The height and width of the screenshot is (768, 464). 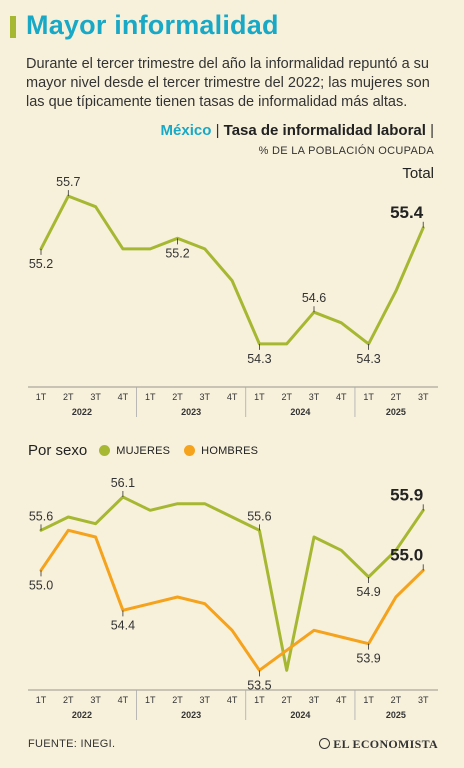 What do you see at coordinates (13, 27) in the screenshot?
I see `title-accent-bar` at bounding box center [13, 27].